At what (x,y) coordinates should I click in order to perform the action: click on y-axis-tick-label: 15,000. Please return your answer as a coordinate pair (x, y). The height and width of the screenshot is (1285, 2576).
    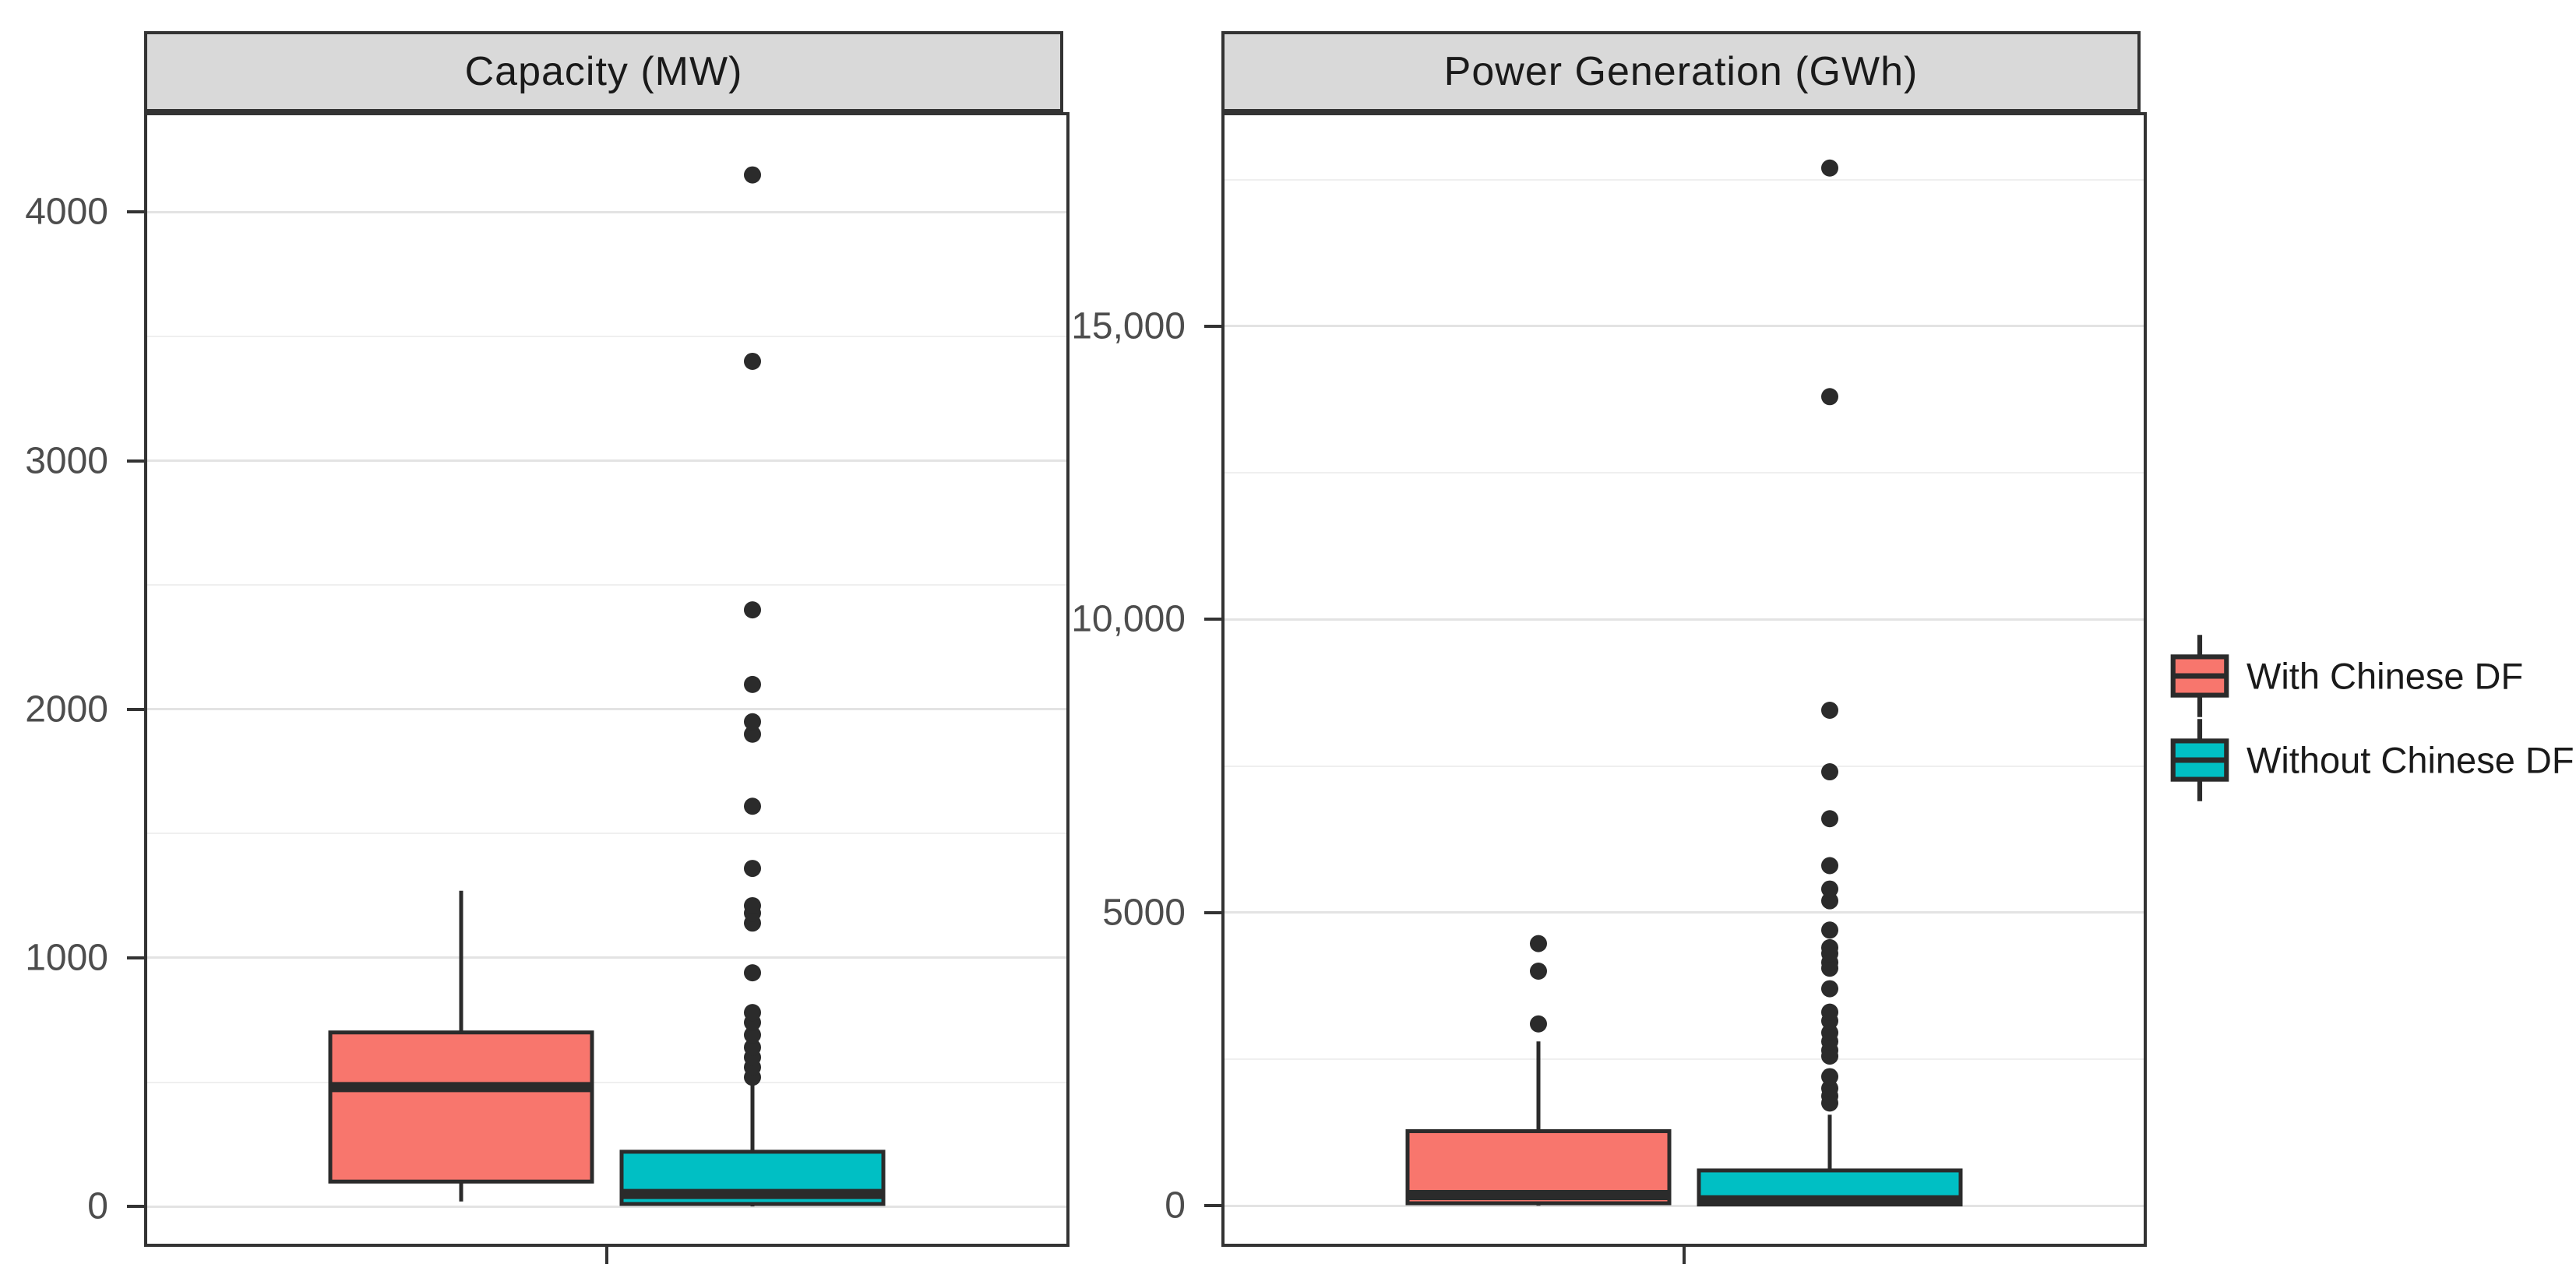
    Looking at the image, I should click on (1128, 326).